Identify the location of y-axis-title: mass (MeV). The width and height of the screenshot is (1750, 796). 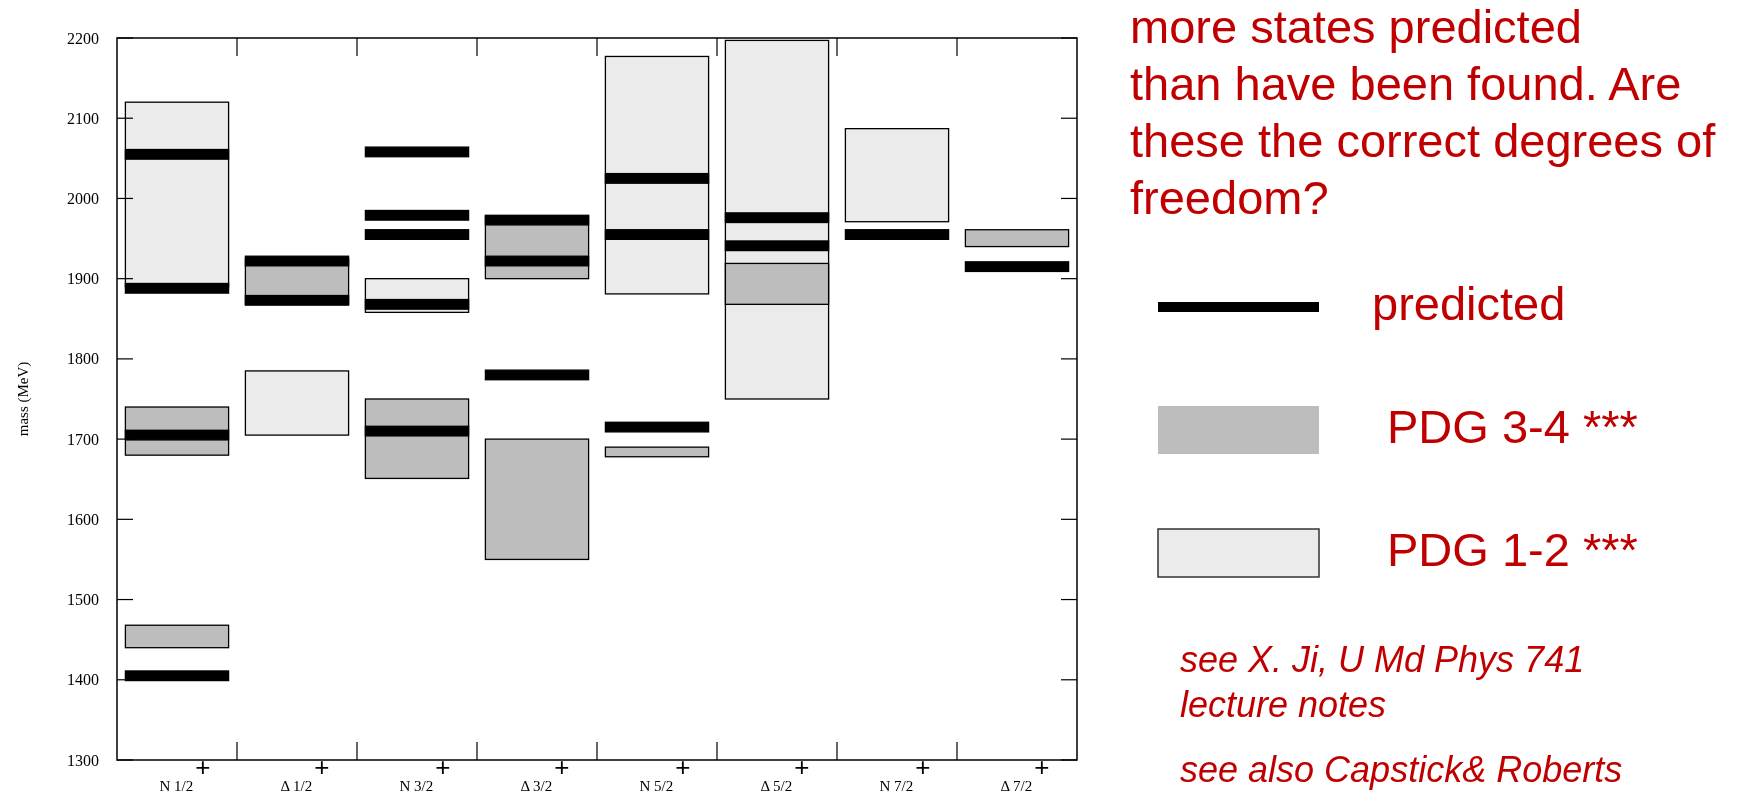
(23, 399).